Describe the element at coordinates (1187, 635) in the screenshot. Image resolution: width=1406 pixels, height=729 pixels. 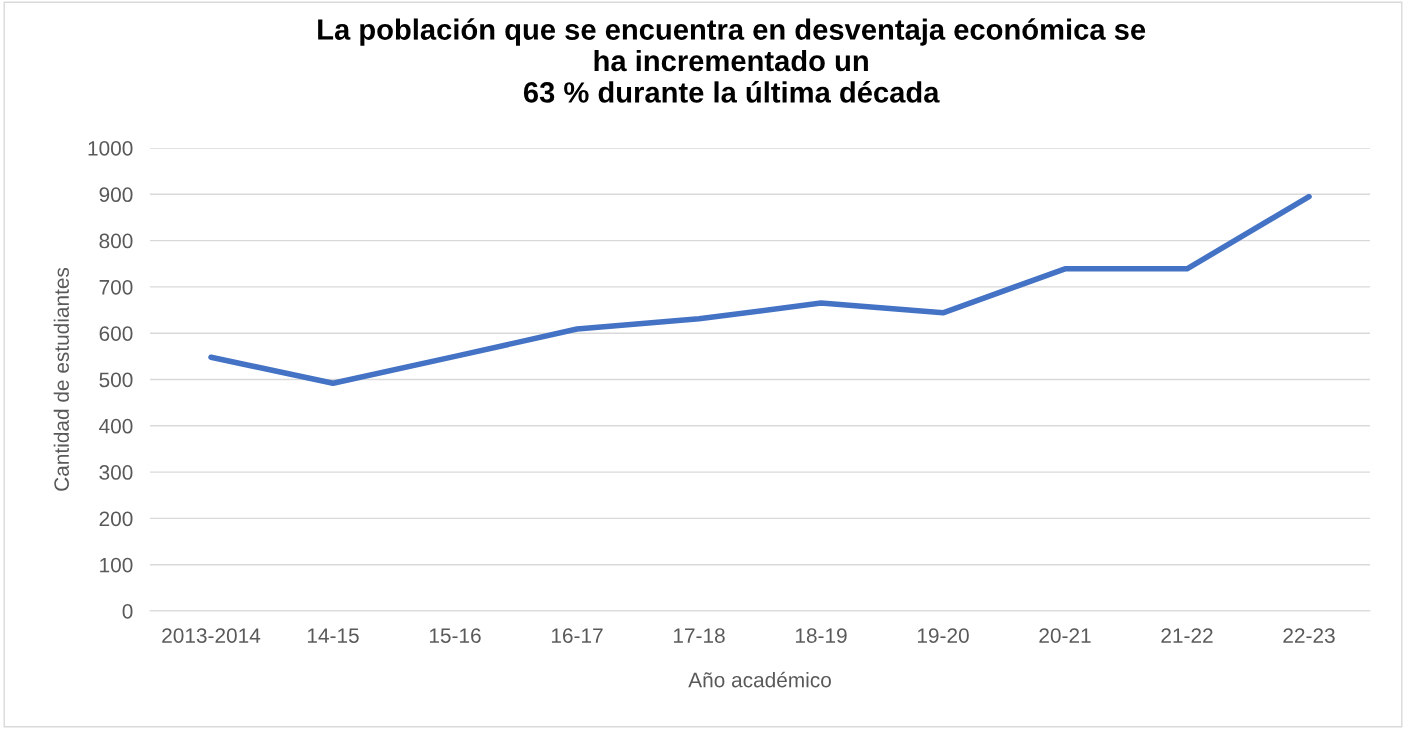
I see `x-tick-label: 21-22` at that location.